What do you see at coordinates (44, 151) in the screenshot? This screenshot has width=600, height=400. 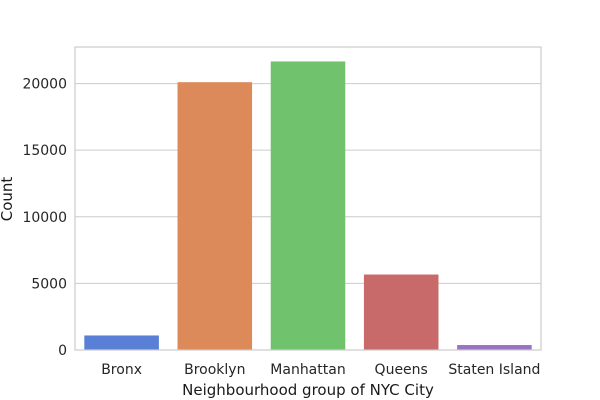 I see `y-tick-label: 15000` at bounding box center [44, 151].